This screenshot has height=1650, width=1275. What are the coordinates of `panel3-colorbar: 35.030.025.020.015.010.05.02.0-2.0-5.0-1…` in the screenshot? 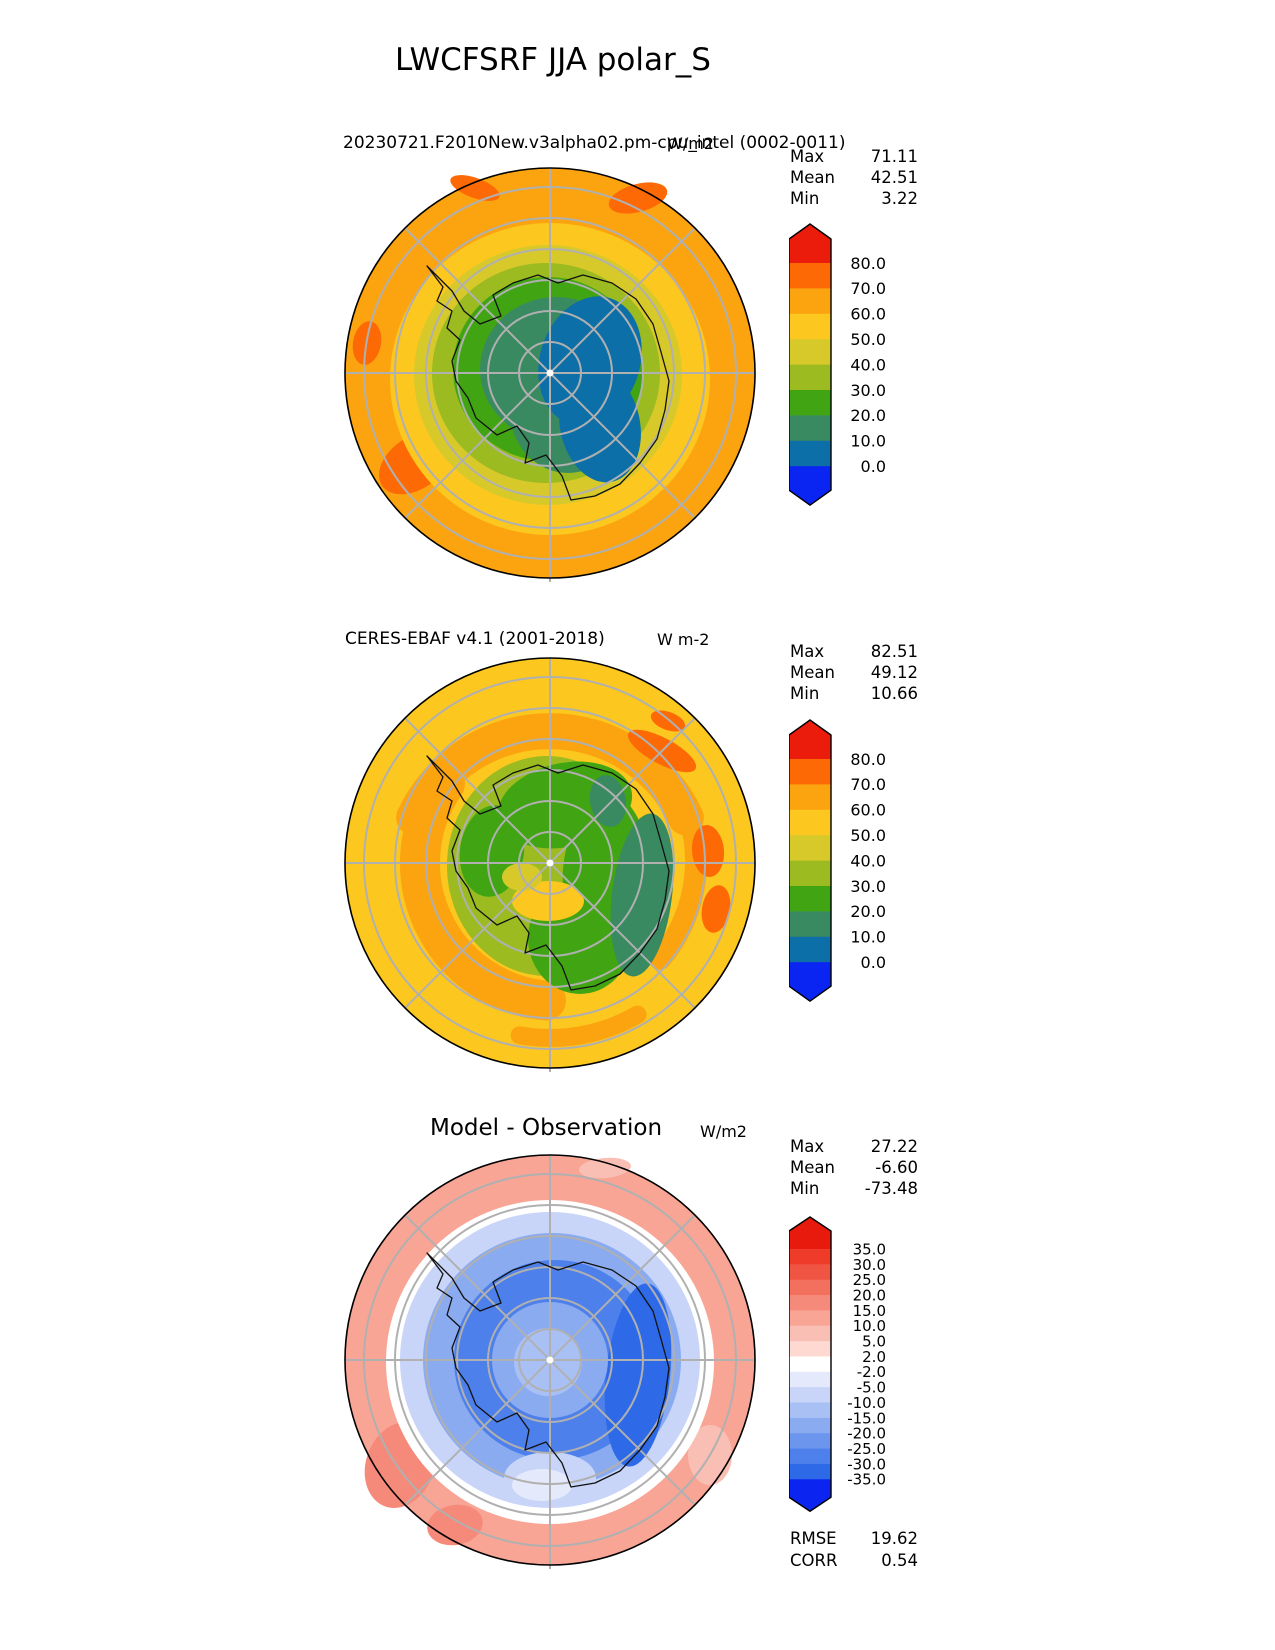 It's located at (837, 1364).